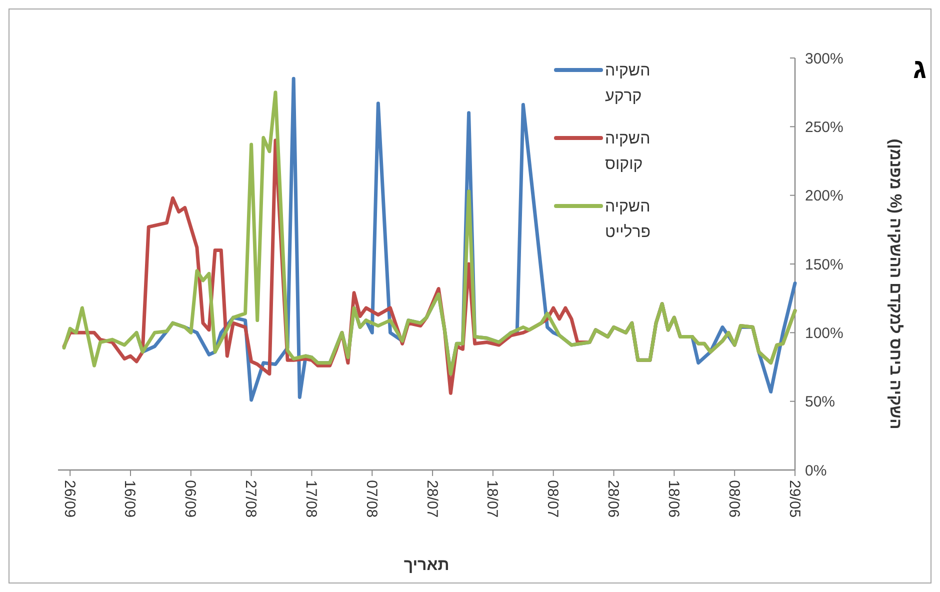  What do you see at coordinates (824, 59) in the screenshot?
I see `y-tick-label: 300%` at bounding box center [824, 59].